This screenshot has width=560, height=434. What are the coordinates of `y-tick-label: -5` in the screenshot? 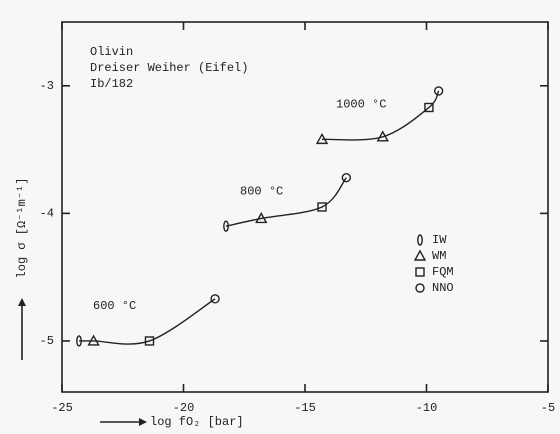 It's located at (47, 341).